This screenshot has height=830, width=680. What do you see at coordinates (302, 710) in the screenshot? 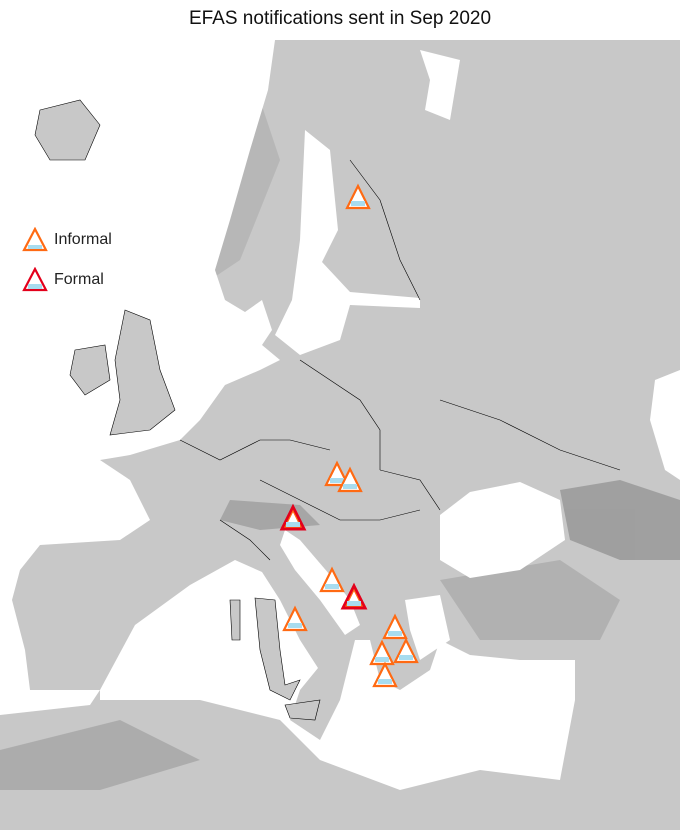
I see `sicily` at bounding box center [302, 710].